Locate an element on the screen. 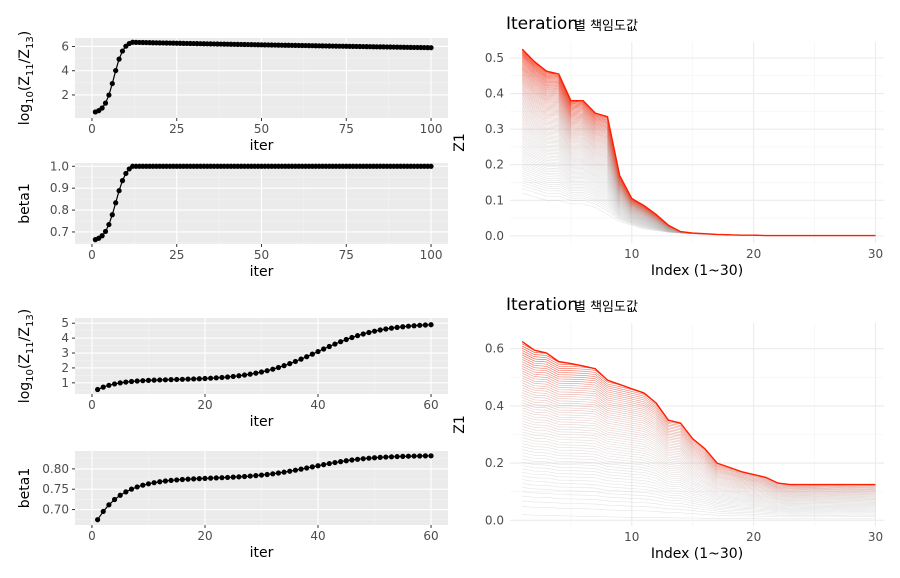  plot-background is located at coordinates (697, 424).